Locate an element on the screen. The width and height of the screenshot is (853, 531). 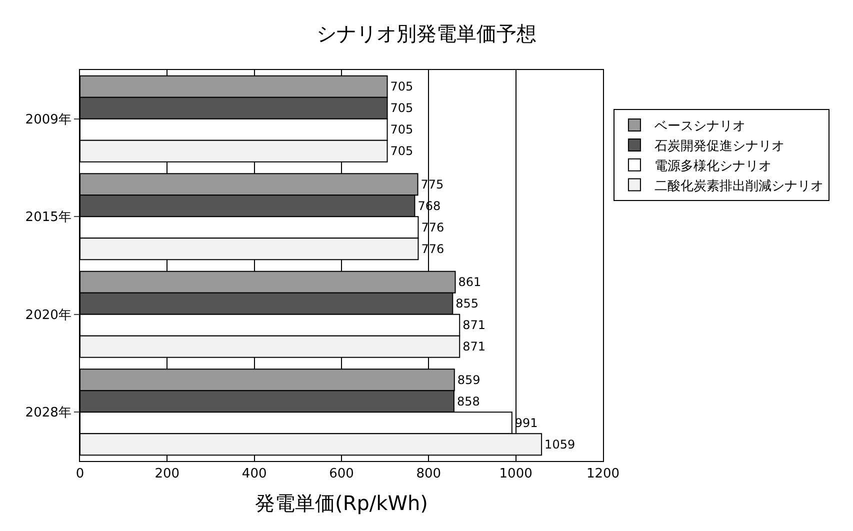
y-tick-label: 2015年 is located at coordinates (48, 218).